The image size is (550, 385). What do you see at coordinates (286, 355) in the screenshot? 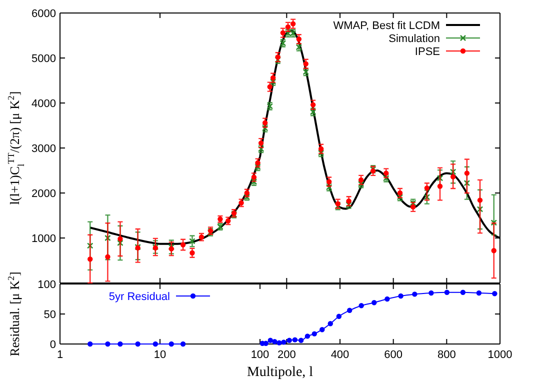
I see `x-tick-label: 200` at bounding box center [286, 355].